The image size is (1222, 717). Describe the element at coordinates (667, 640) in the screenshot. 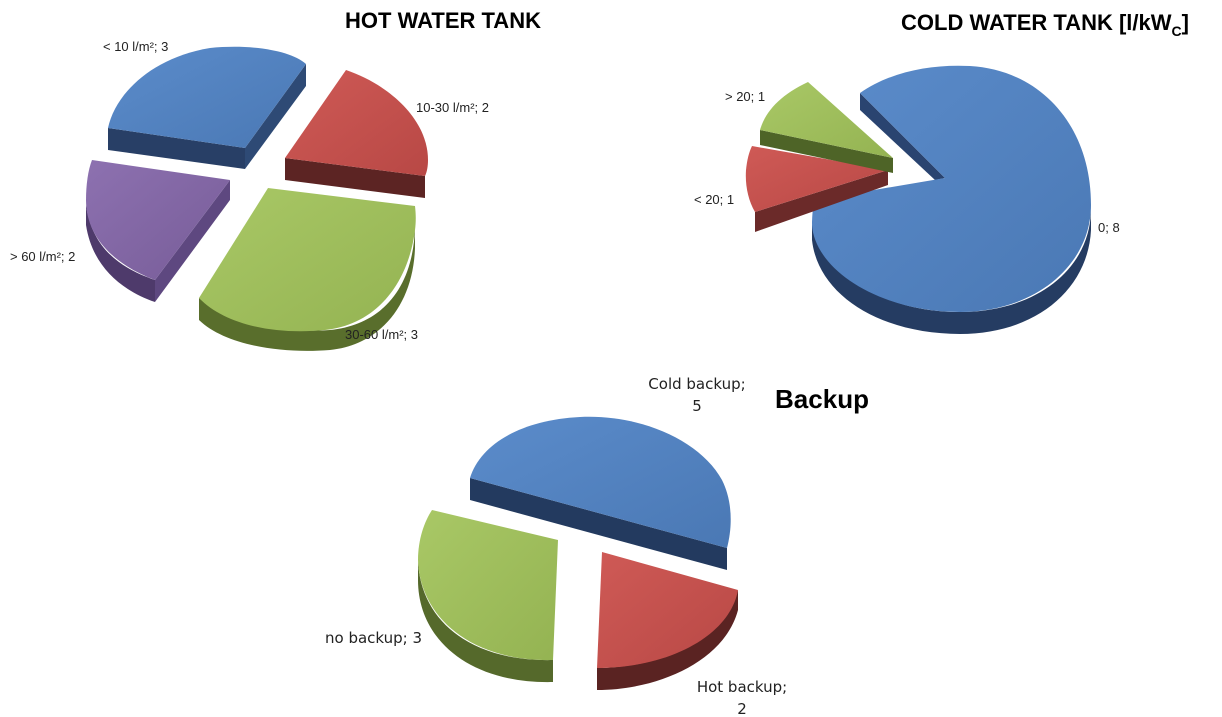

I see `backup-slice-hot-side` at that location.